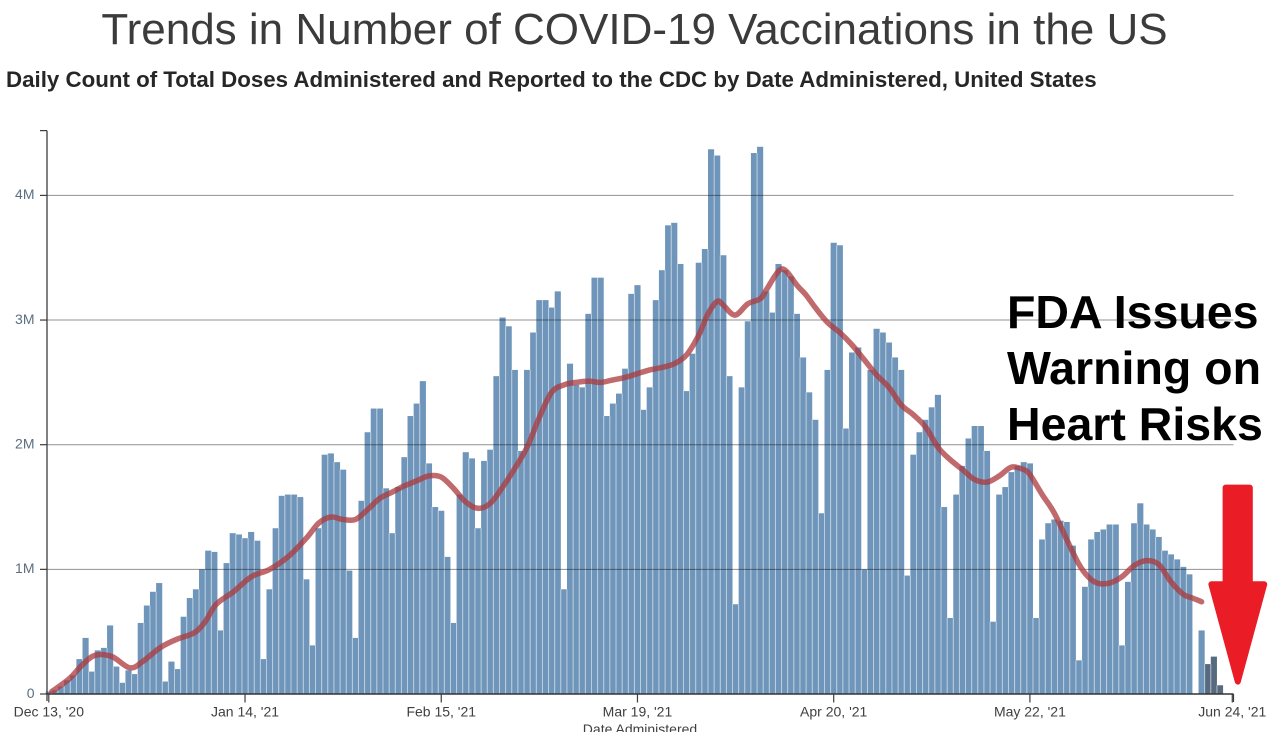 This screenshot has width=1279, height=732. Describe the element at coordinates (24, 194) in the screenshot. I see `svg-text: 4M` at that location.